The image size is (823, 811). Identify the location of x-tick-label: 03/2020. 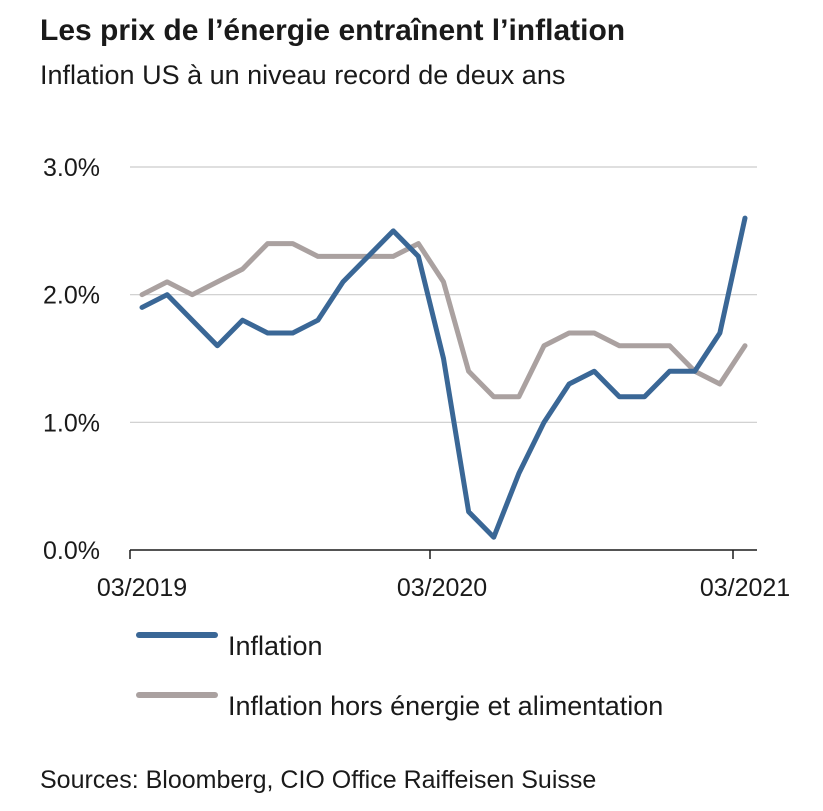
(442, 588).